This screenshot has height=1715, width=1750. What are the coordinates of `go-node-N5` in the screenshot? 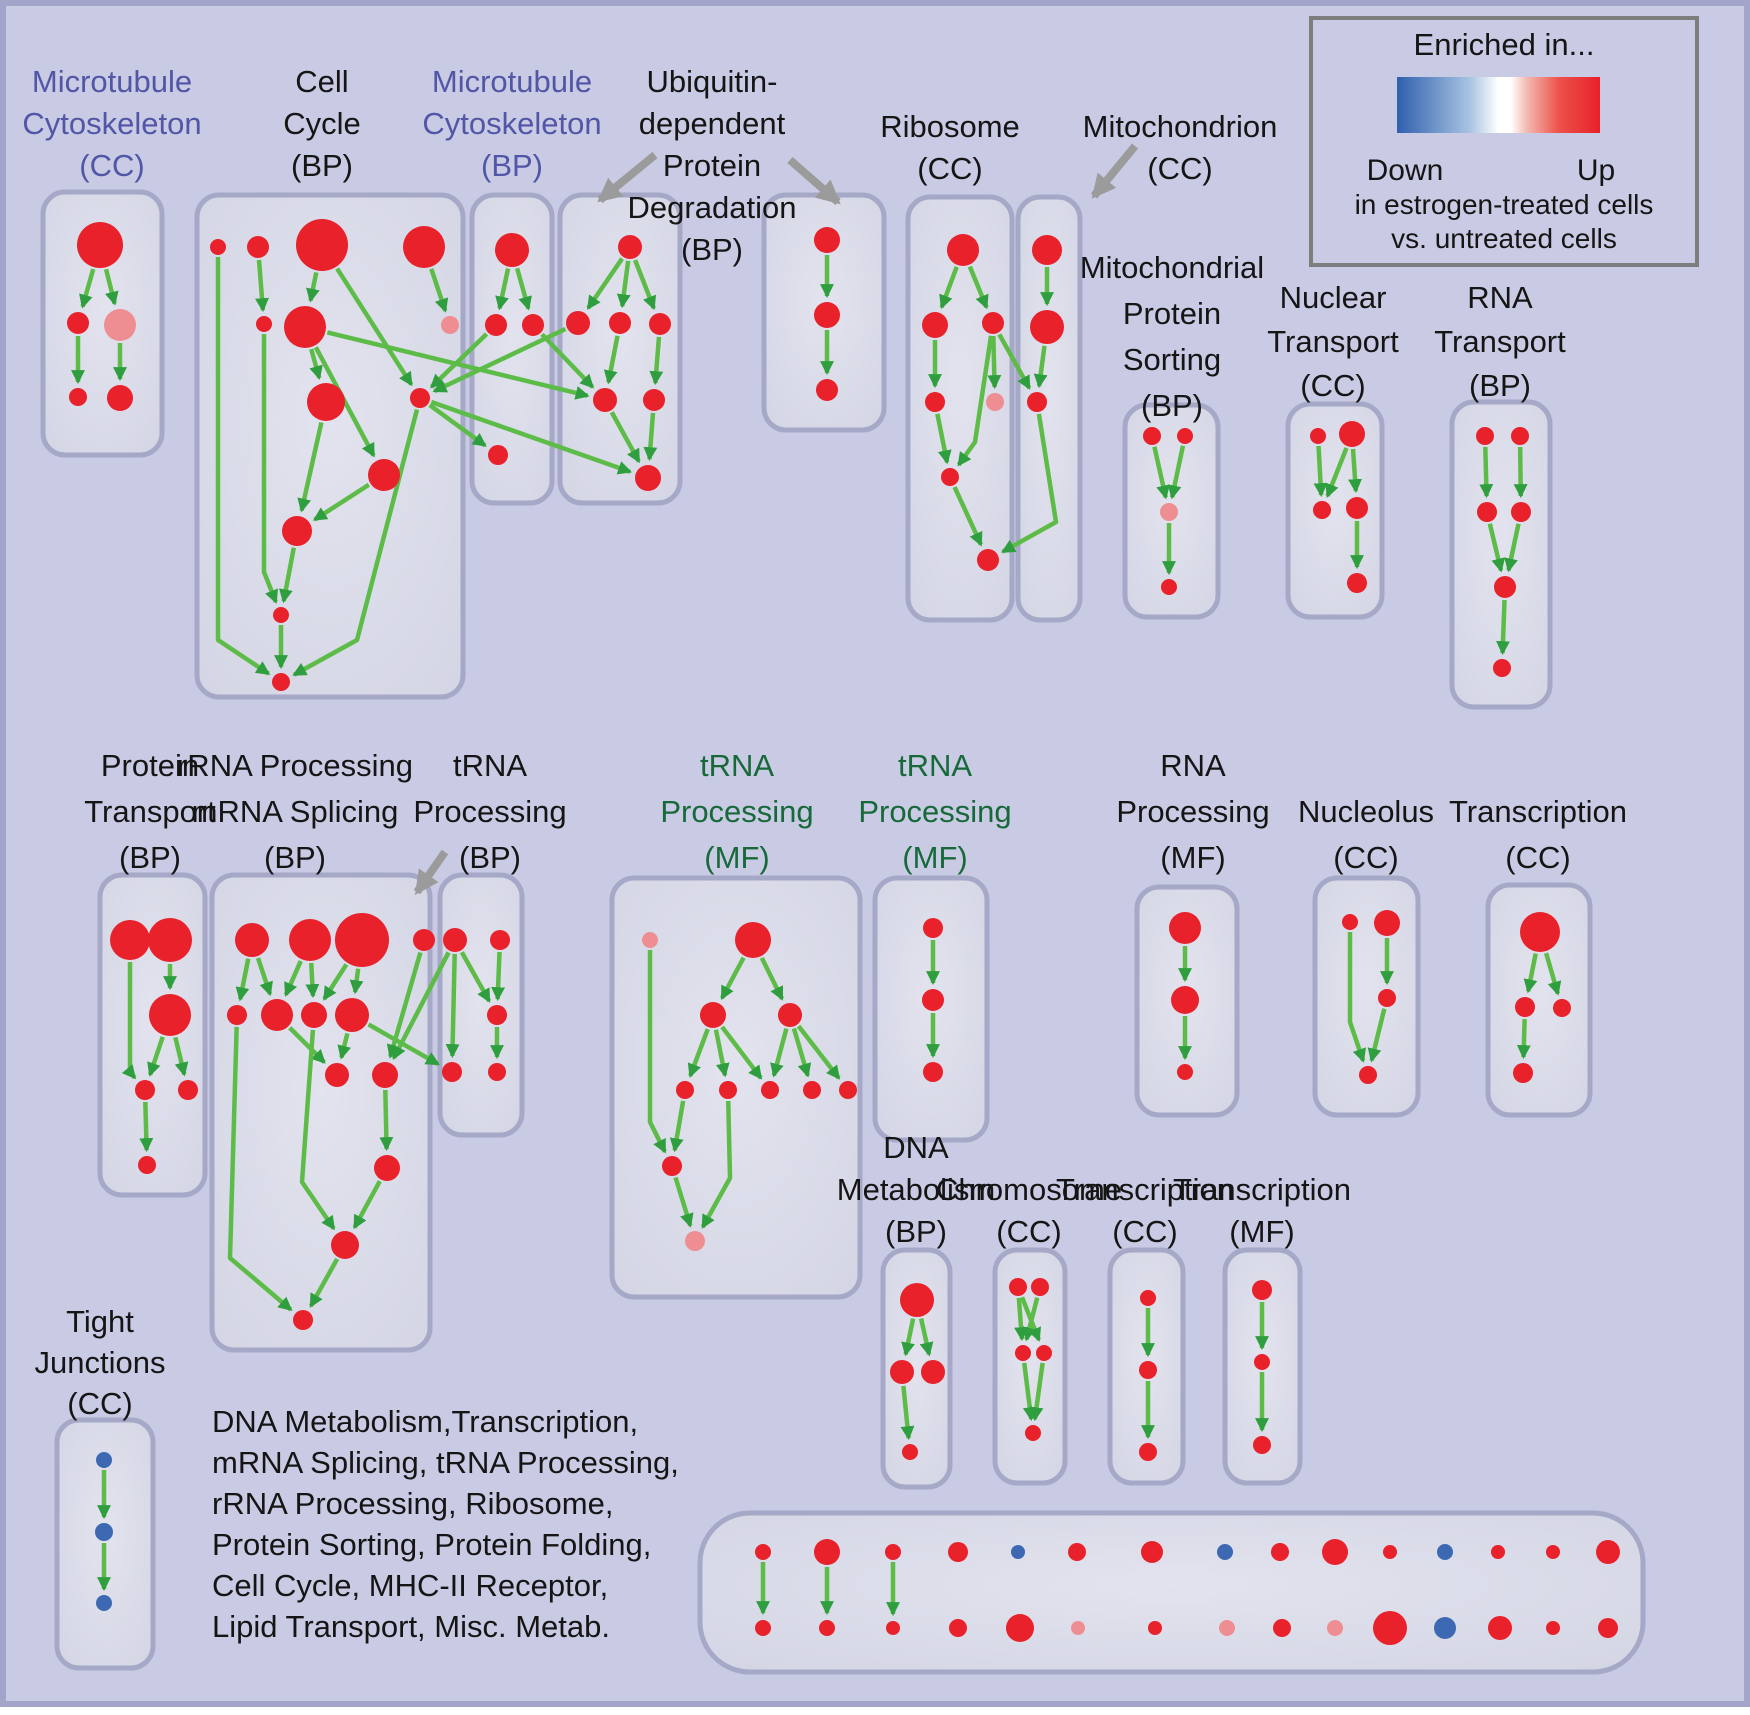 It's located at (728, 1090).